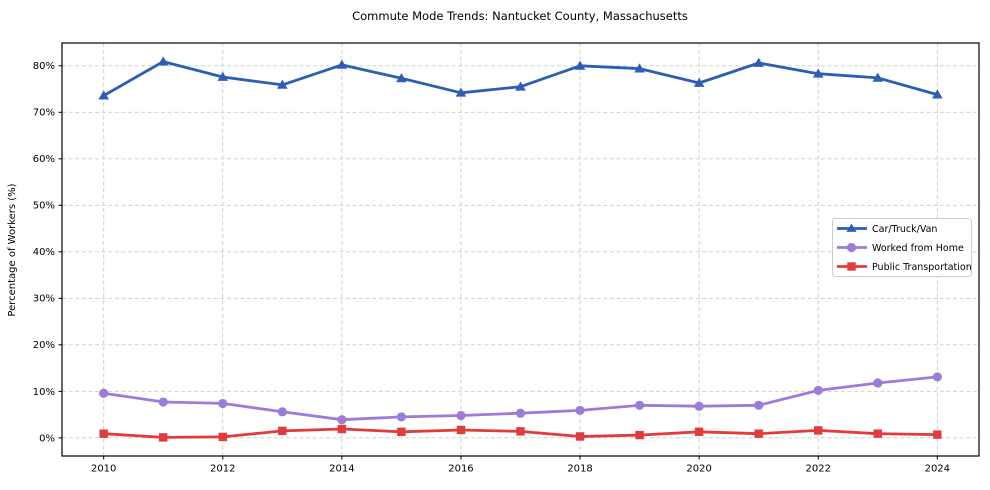 This screenshot has width=990, height=490. What do you see at coordinates (341, 469) in the screenshot?
I see `x-tick-label: 2014` at bounding box center [341, 469].